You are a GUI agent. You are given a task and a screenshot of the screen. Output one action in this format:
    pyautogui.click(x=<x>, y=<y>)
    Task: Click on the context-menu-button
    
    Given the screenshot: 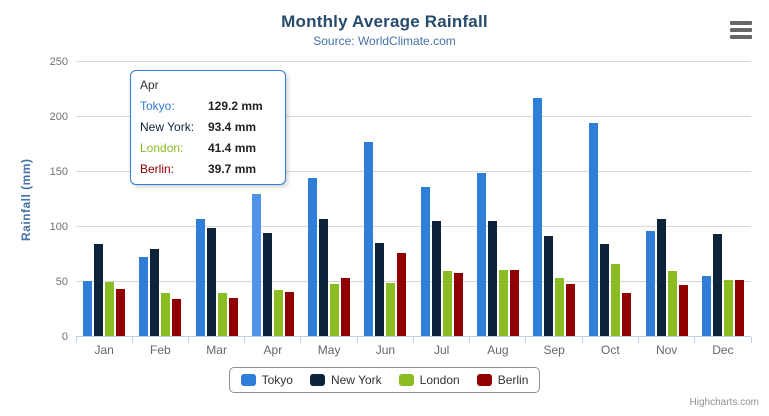 What is the action you would take?
    pyautogui.click(x=742, y=30)
    